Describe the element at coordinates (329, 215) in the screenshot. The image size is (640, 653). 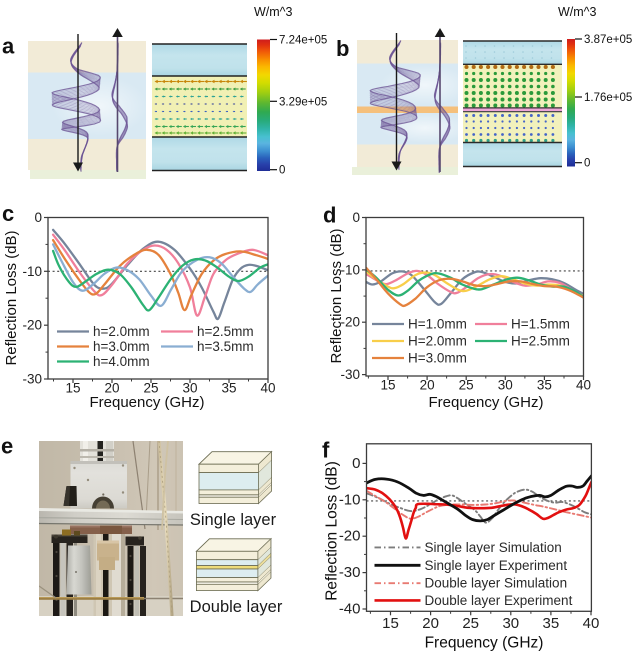
I see `svg-text: d` at that location.